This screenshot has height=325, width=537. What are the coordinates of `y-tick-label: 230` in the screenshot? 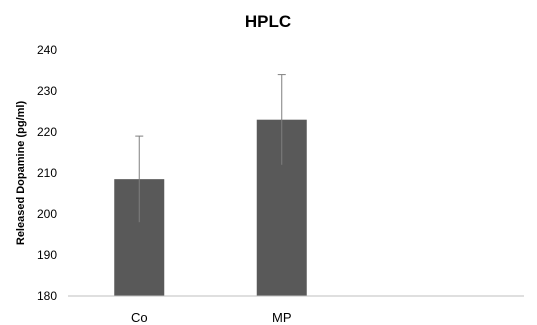 It's located at (47, 91).